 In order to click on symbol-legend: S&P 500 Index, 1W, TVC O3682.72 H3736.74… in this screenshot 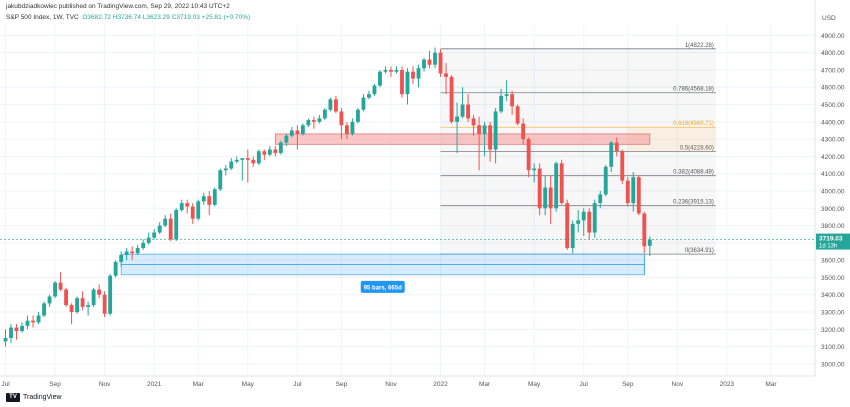, I will do `click(128, 17)`.